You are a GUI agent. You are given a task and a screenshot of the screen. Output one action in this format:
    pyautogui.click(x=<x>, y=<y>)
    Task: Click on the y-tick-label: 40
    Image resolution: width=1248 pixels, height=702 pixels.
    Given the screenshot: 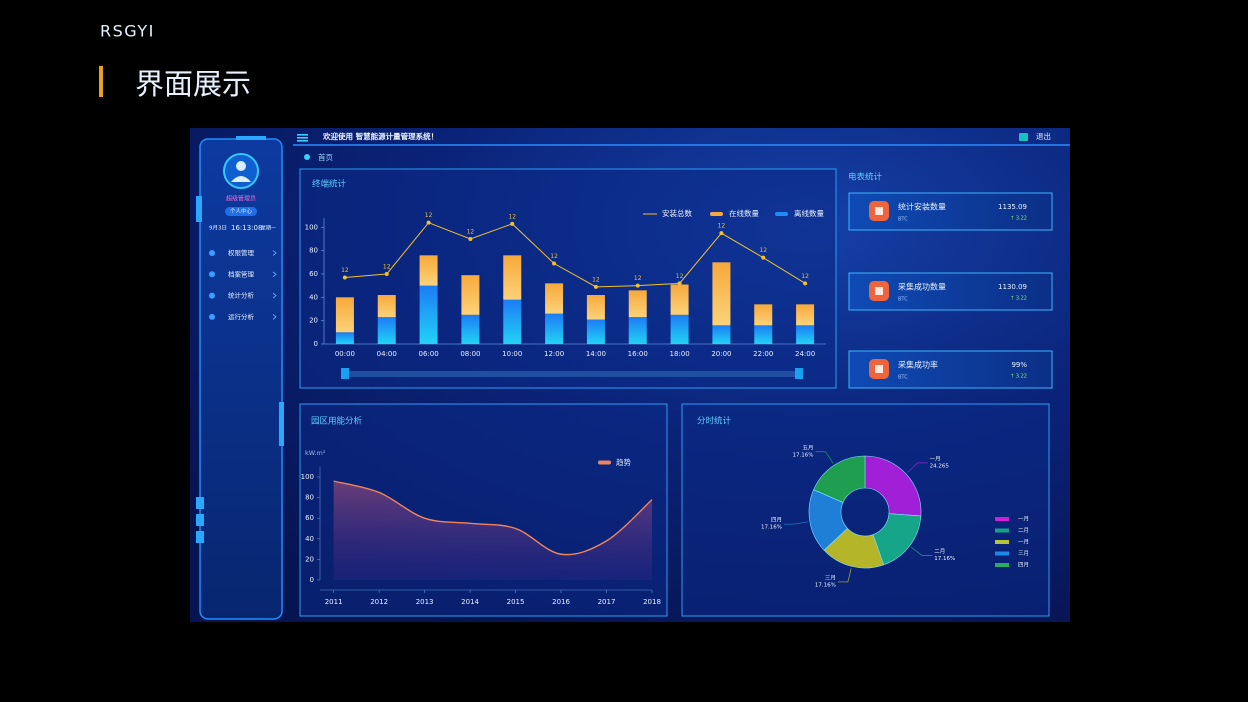 What is the action you would take?
    pyautogui.click(x=309, y=539)
    